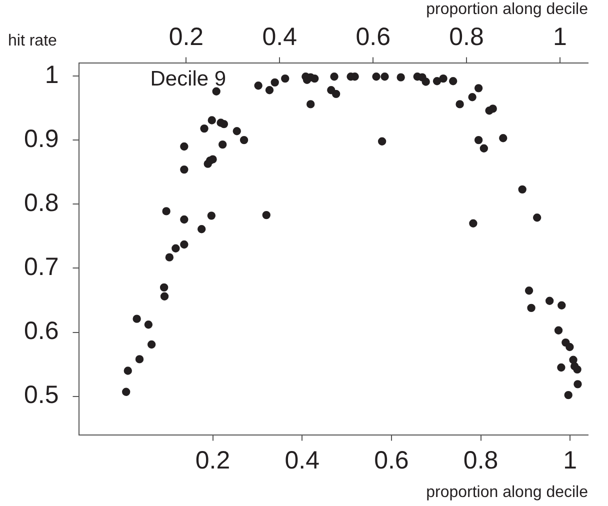 This screenshot has height=506, width=608. I want to click on x2-tick-label: 0.2, so click(186, 37).